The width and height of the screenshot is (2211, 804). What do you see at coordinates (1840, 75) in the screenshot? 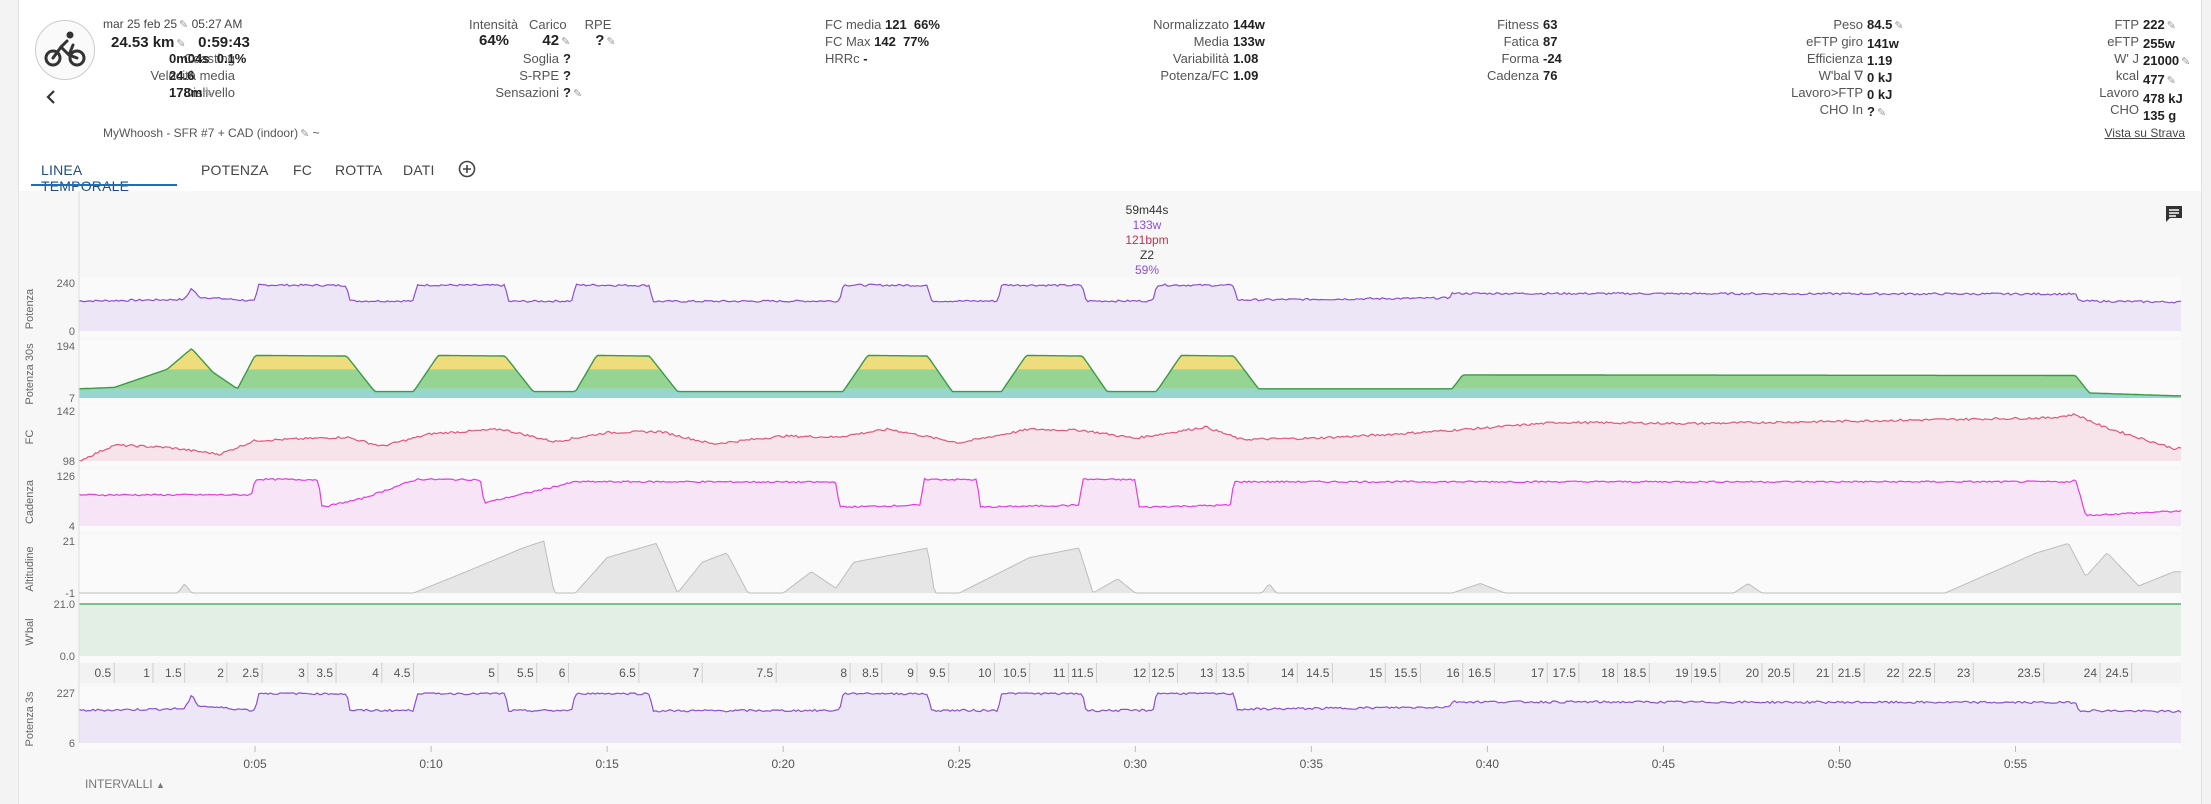
I see `wbal-label: W'bal ∇` at bounding box center [1840, 75].